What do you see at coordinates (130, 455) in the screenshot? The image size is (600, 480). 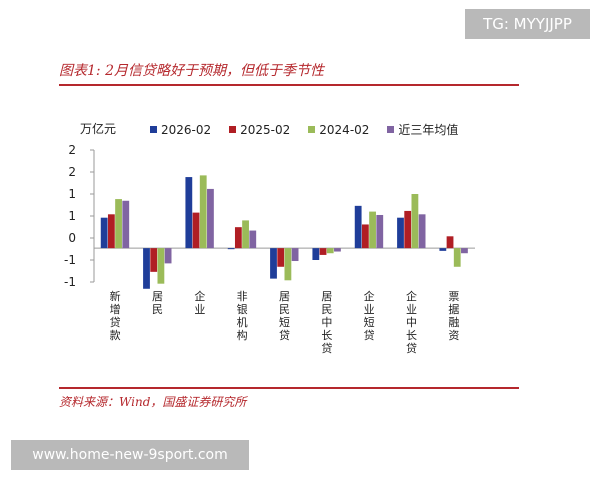 I see `watermark-bottom: www.home-new-9sport.com` at bounding box center [130, 455].